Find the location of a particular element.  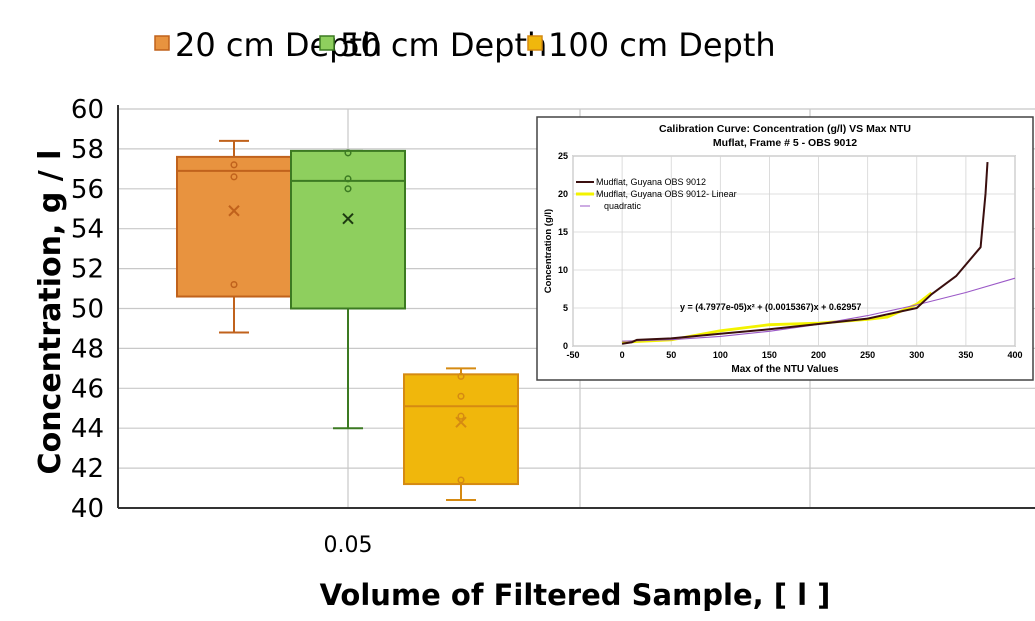

inset-x-tick-label: 350 is located at coordinates (965, 355).